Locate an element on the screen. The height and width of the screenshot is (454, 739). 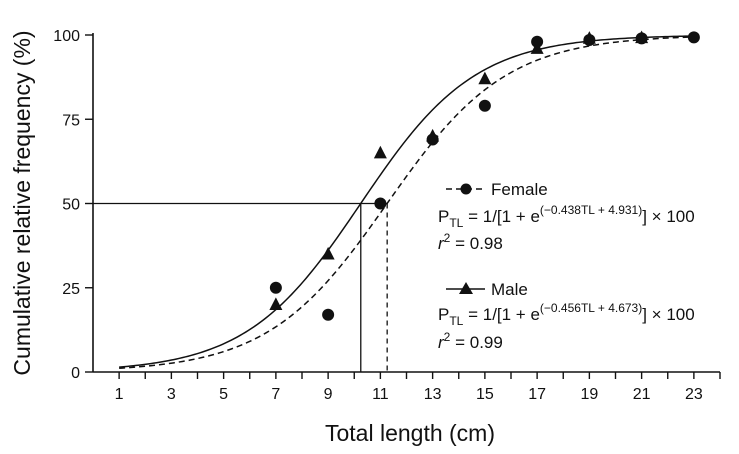
female-r-label: r is located at coordinates (441, 243).